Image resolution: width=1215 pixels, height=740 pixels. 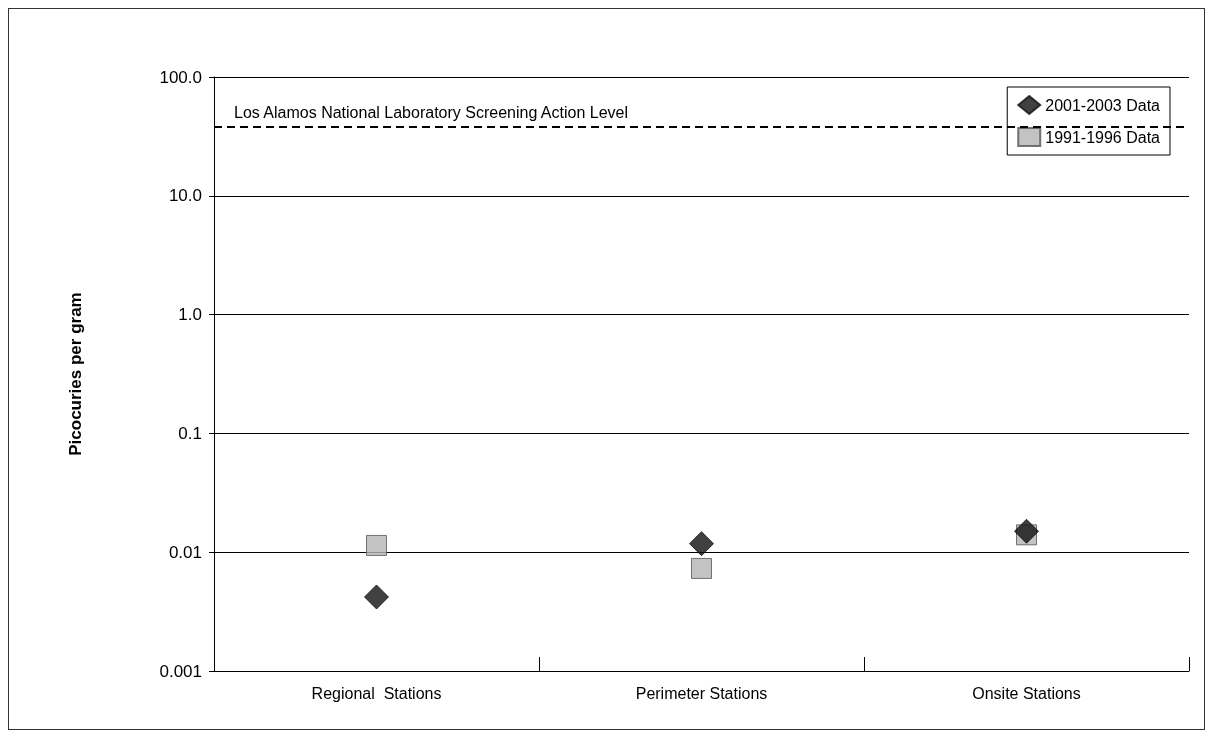 I want to click on y-tick-label: 0.001, so click(x=180, y=671).